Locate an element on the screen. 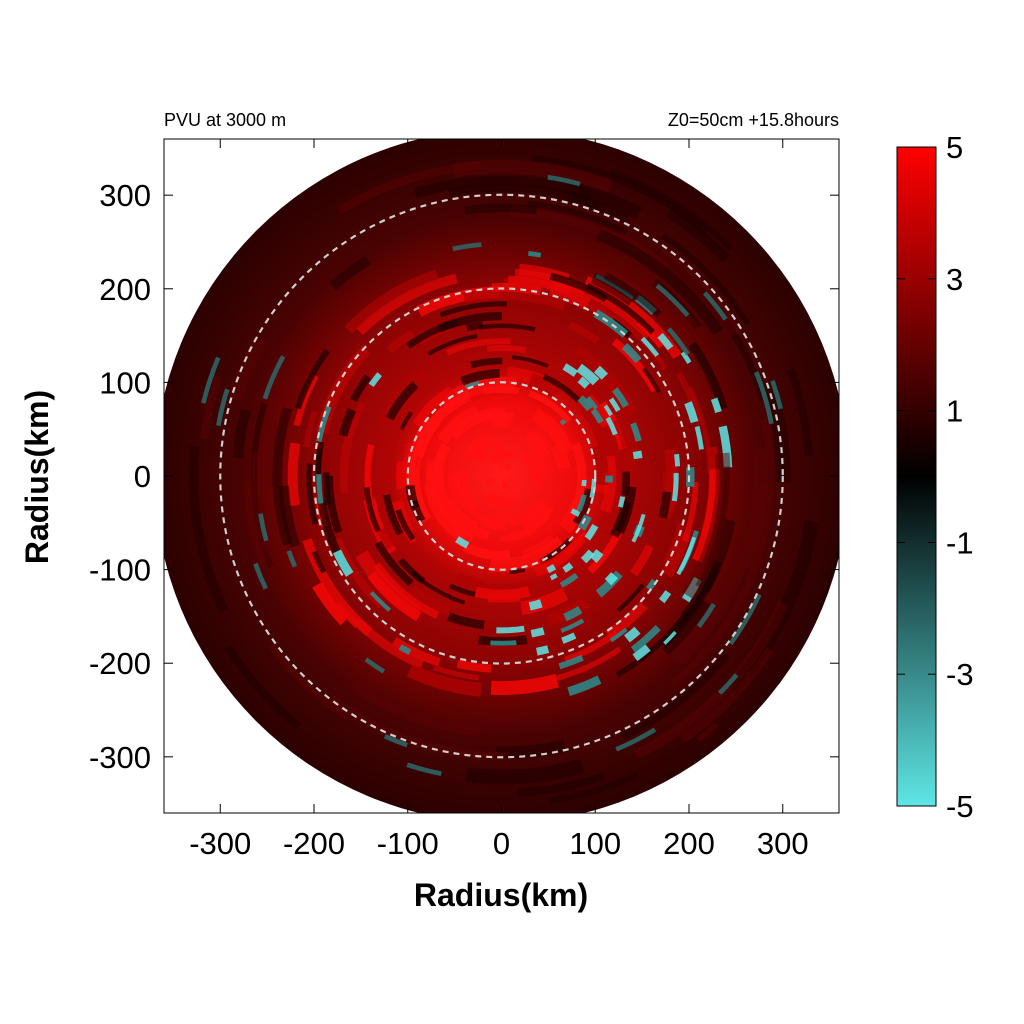  x-tick-label: 200 is located at coordinates (689, 843).